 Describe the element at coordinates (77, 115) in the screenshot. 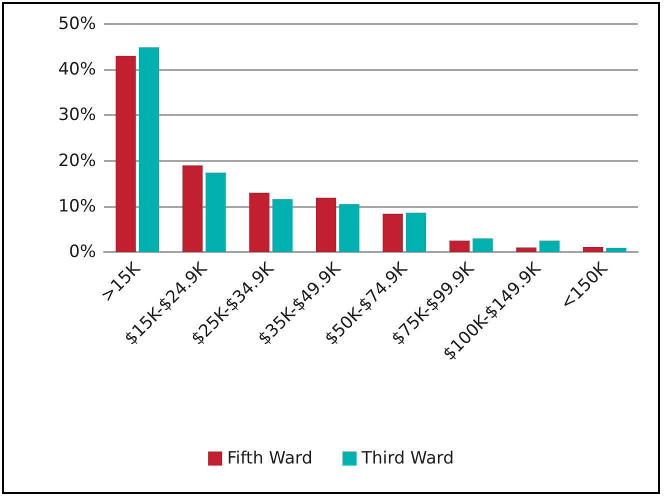

I see `y-tick-label: 30%` at that location.